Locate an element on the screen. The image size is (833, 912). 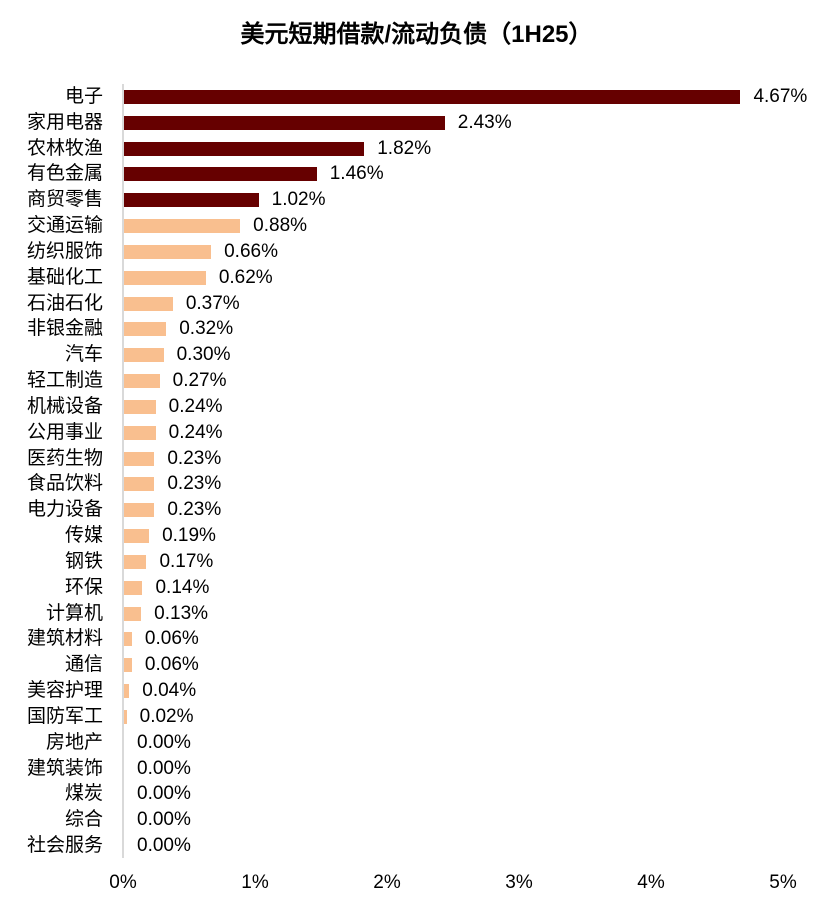
category-label: 计算机 is located at coordinates (74, 613).